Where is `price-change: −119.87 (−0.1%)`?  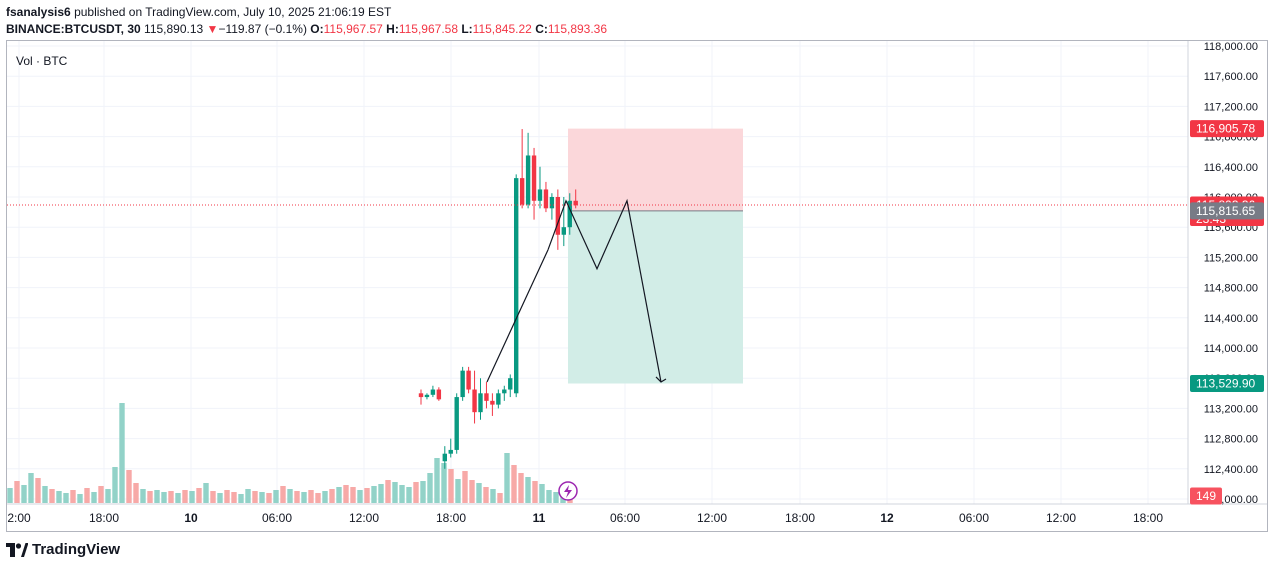 price-change: −119.87 (−0.1%) is located at coordinates (262, 29).